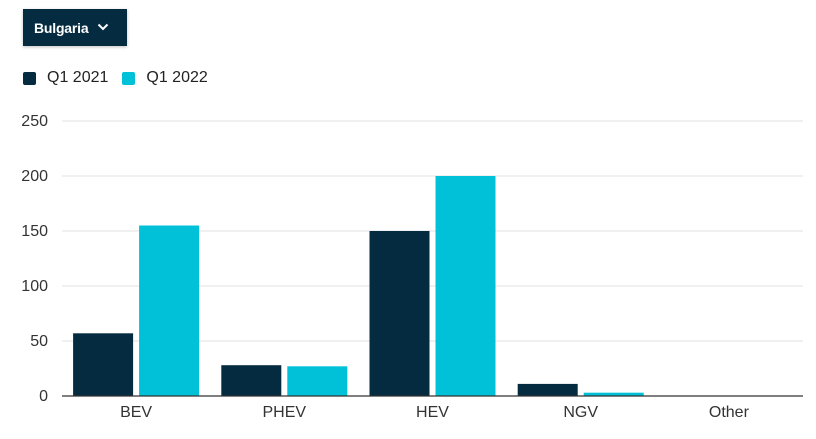 The image size is (816, 439). I want to click on y-tick-label: 250, so click(34, 121).